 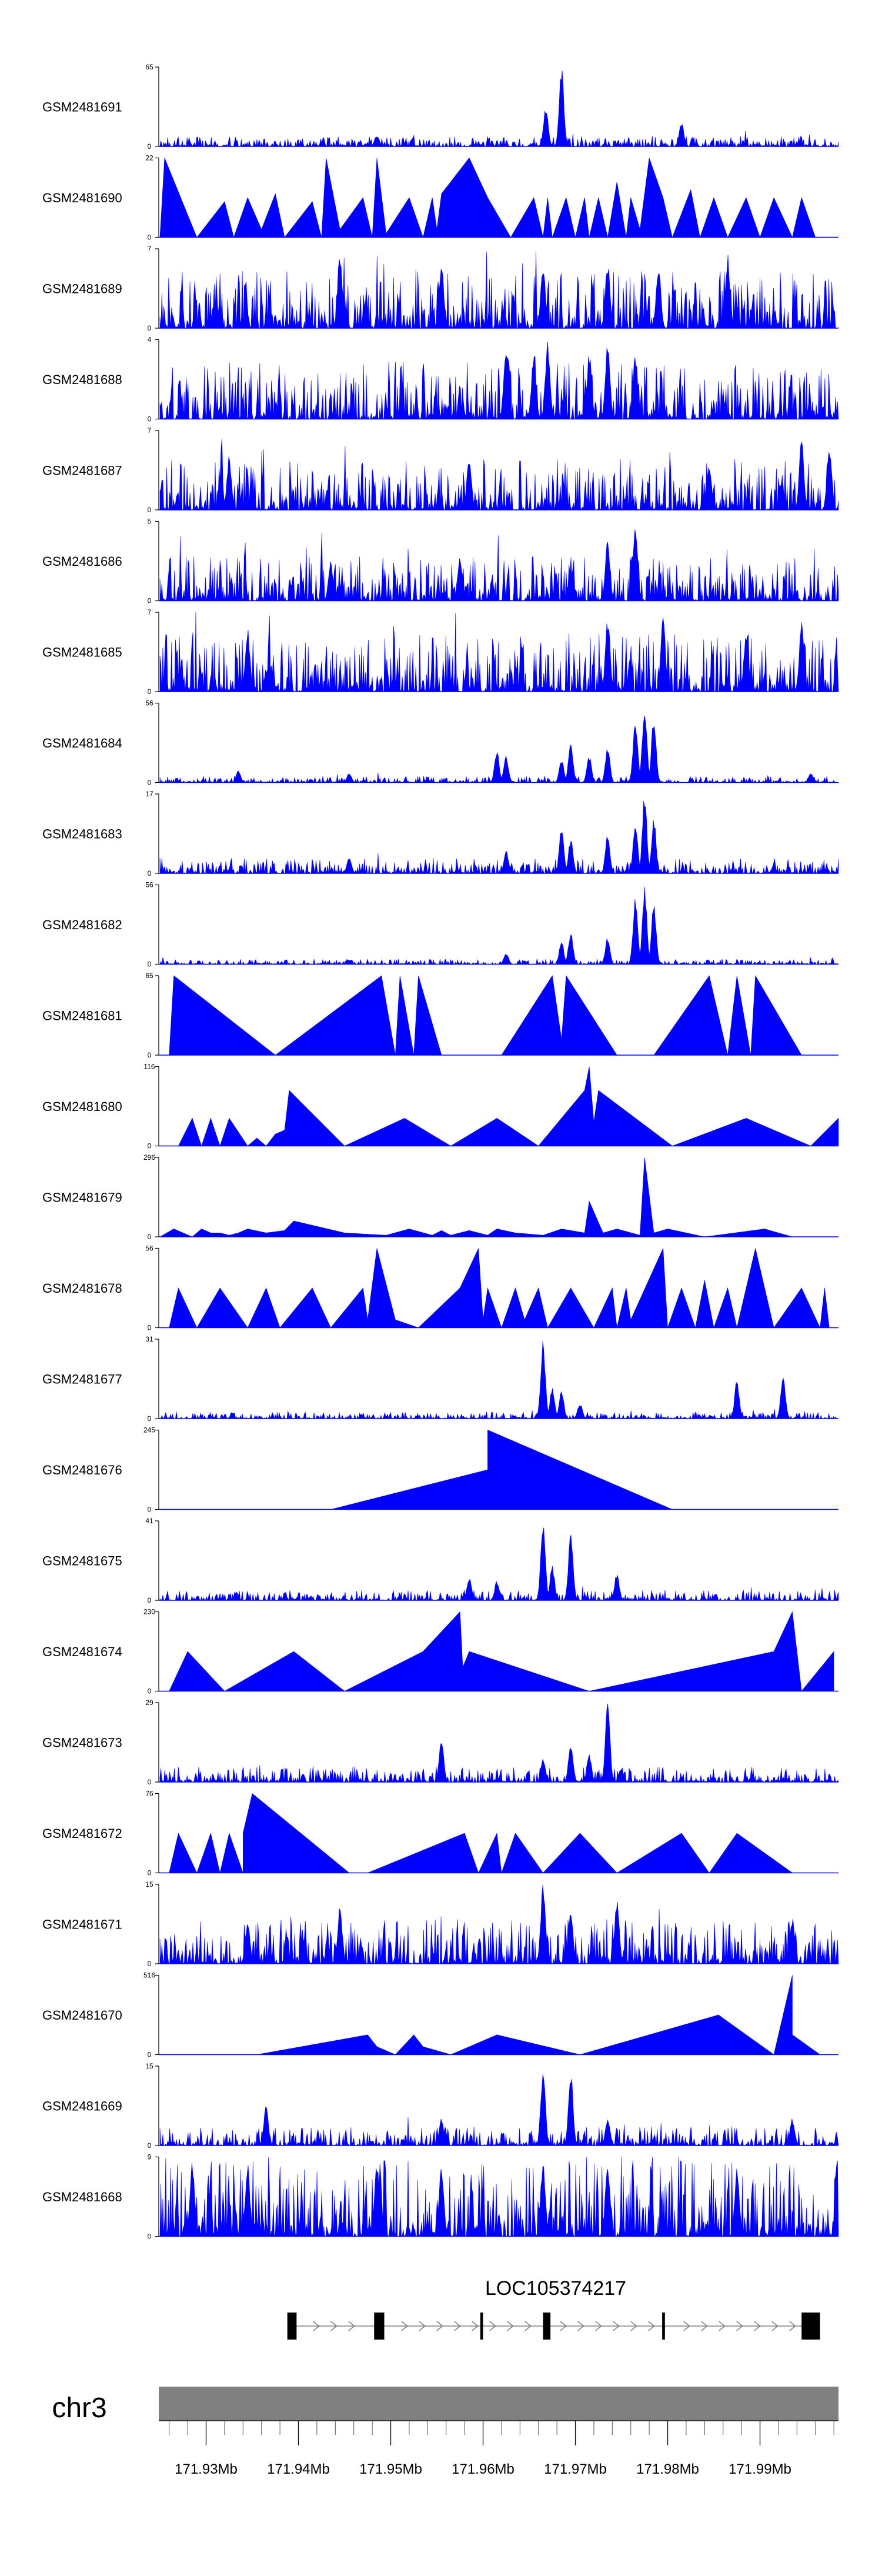 What do you see at coordinates (82, 1197) in the screenshot?
I see `track-label-GSM2481679: GSM2481679` at bounding box center [82, 1197].